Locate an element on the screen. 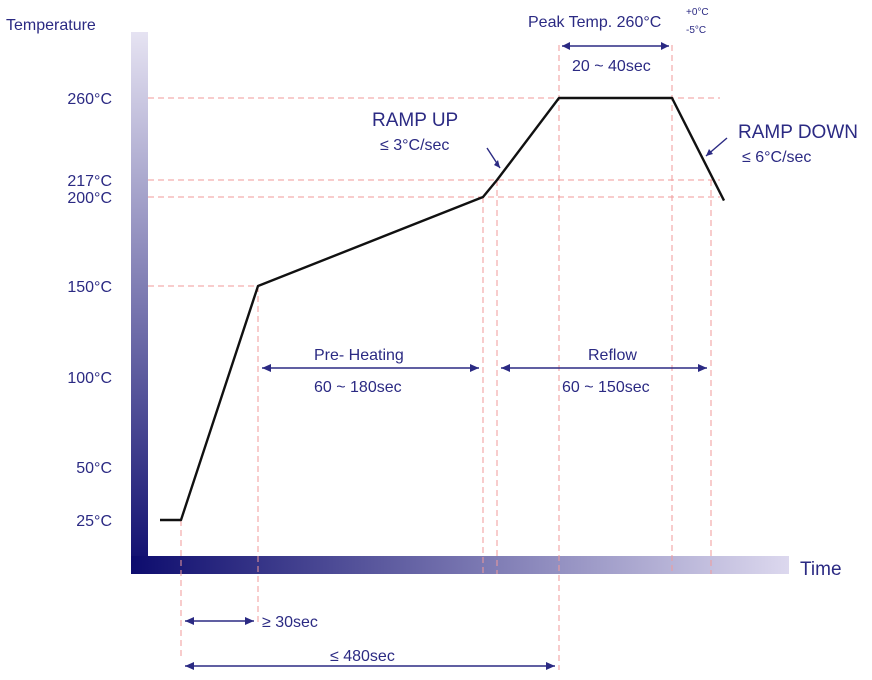 The width and height of the screenshot is (872, 680). y-tick-label: 50°C is located at coordinates (94, 468).